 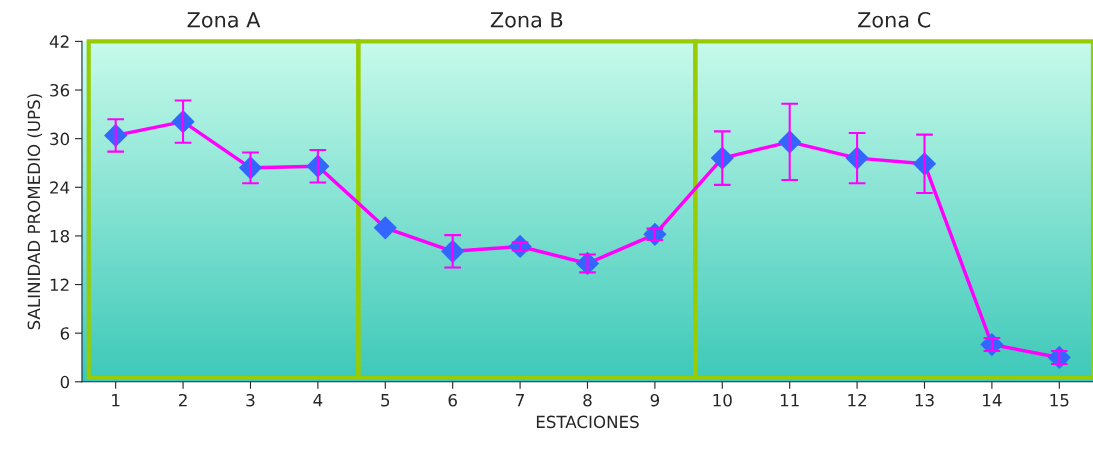 What do you see at coordinates (992, 400) in the screenshot?
I see `x-tick-label: 14` at bounding box center [992, 400].